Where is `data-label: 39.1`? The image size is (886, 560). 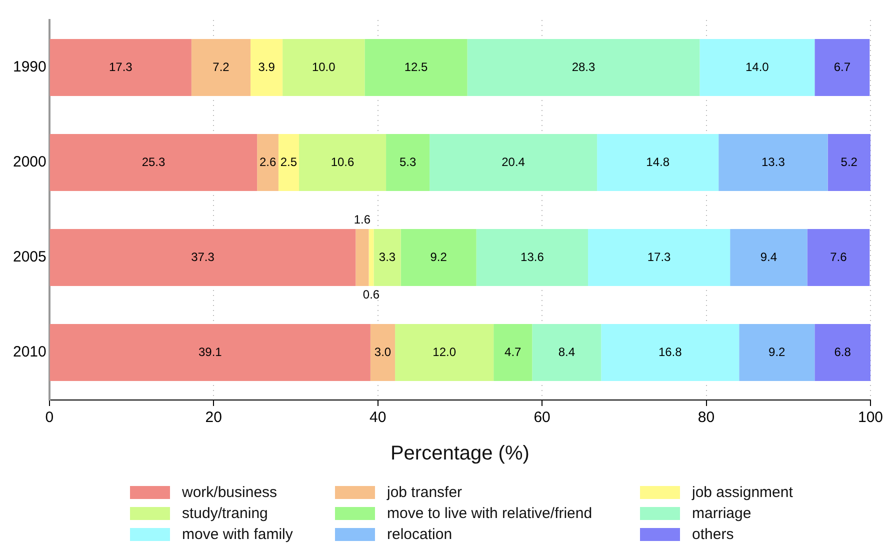 data-label: 39.1 is located at coordinates (210, 351).